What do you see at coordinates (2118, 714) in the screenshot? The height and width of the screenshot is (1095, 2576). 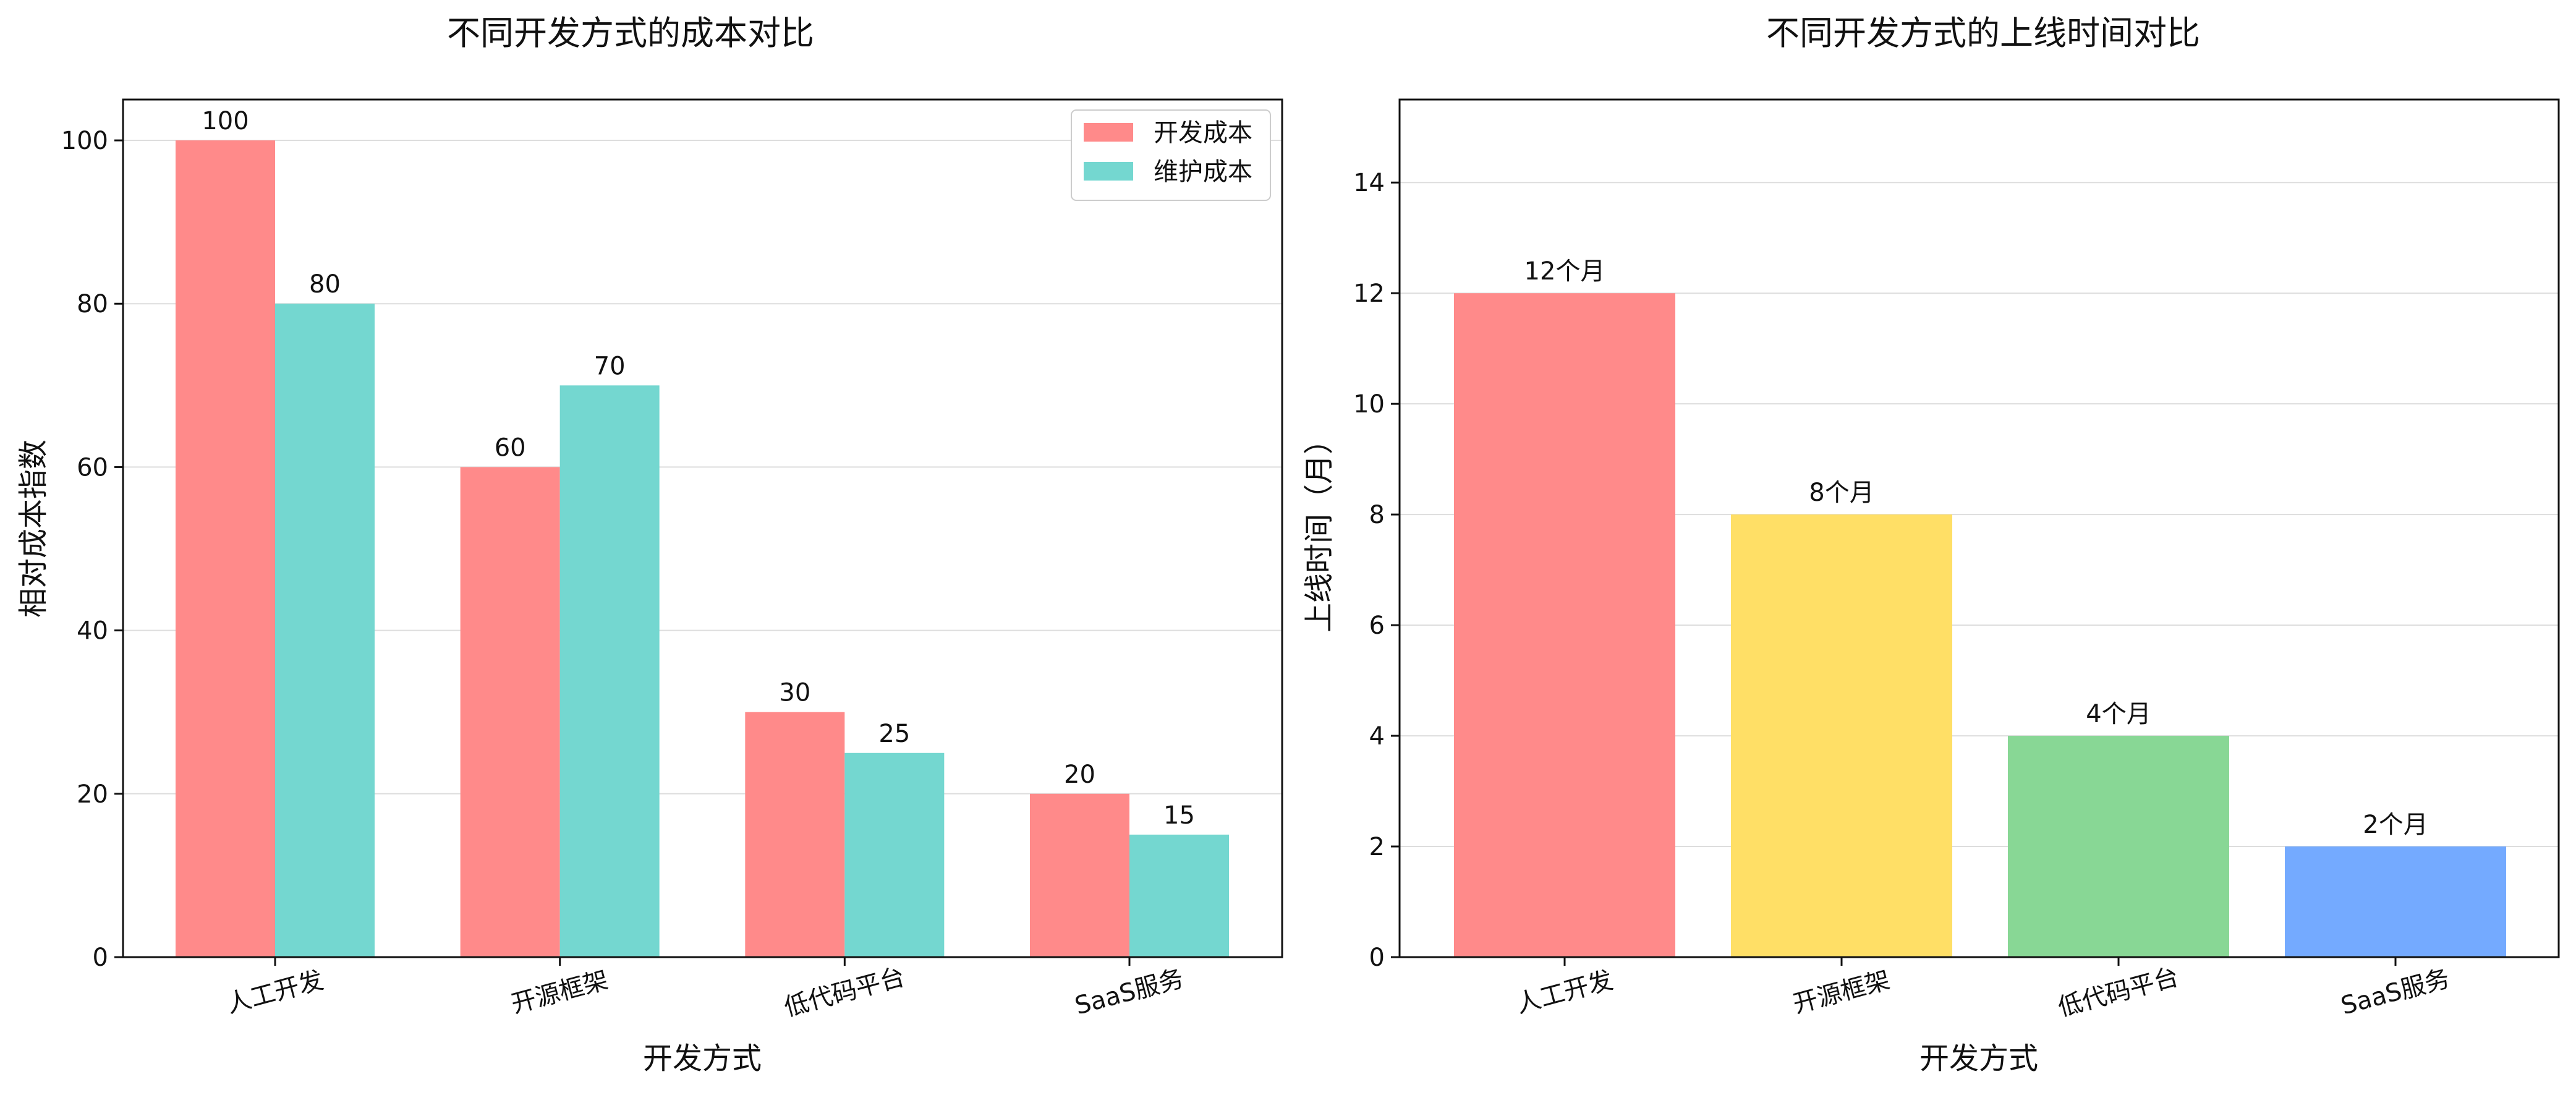 I see `time-data-label-cat-3: 4个月` at bounding box center [2118, 714].